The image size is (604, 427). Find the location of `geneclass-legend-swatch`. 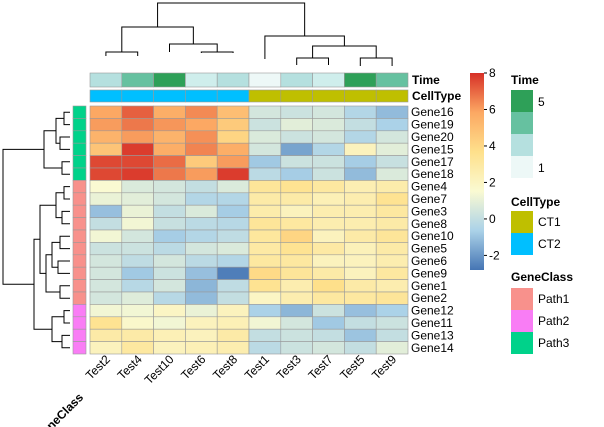

geneclass-legend-swatch is located at coordinates (522, 299).